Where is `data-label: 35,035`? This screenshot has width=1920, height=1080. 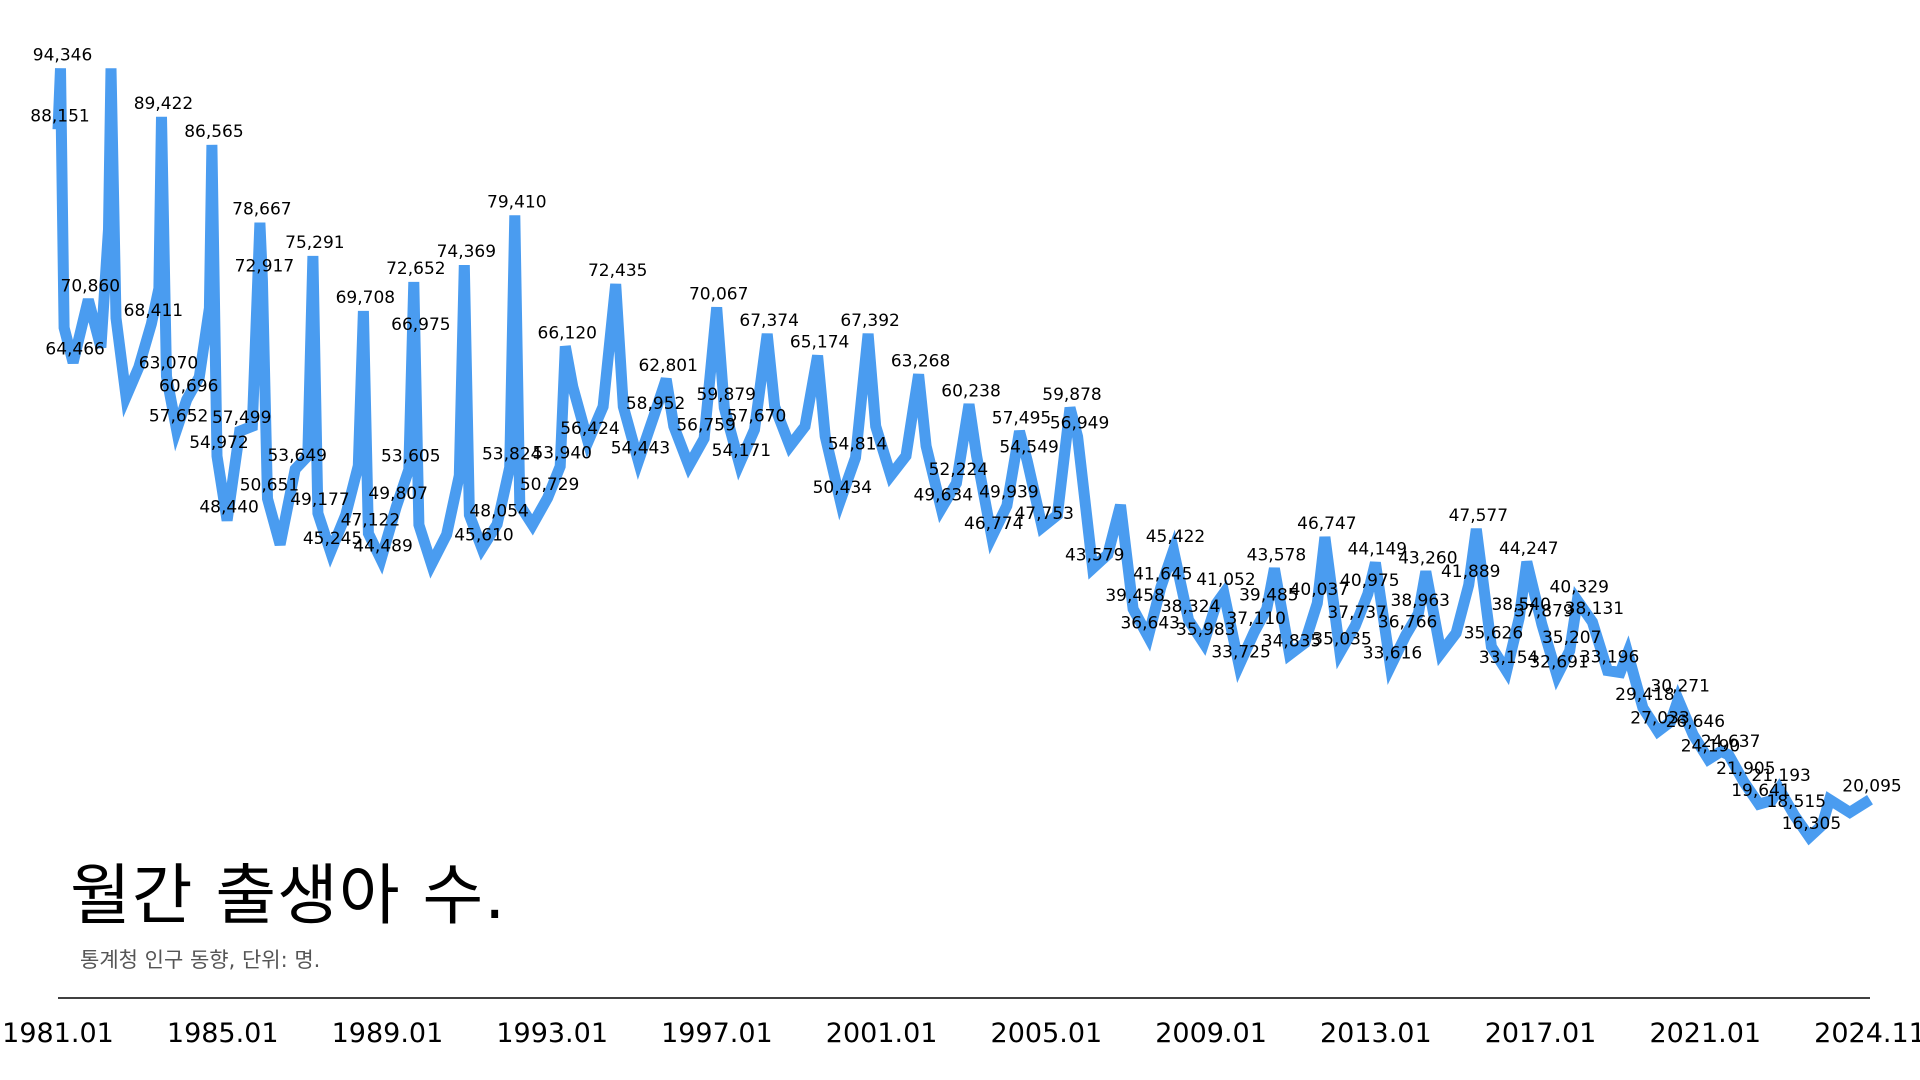
data-label: 35,035 is located at coordinates (1341, 640).